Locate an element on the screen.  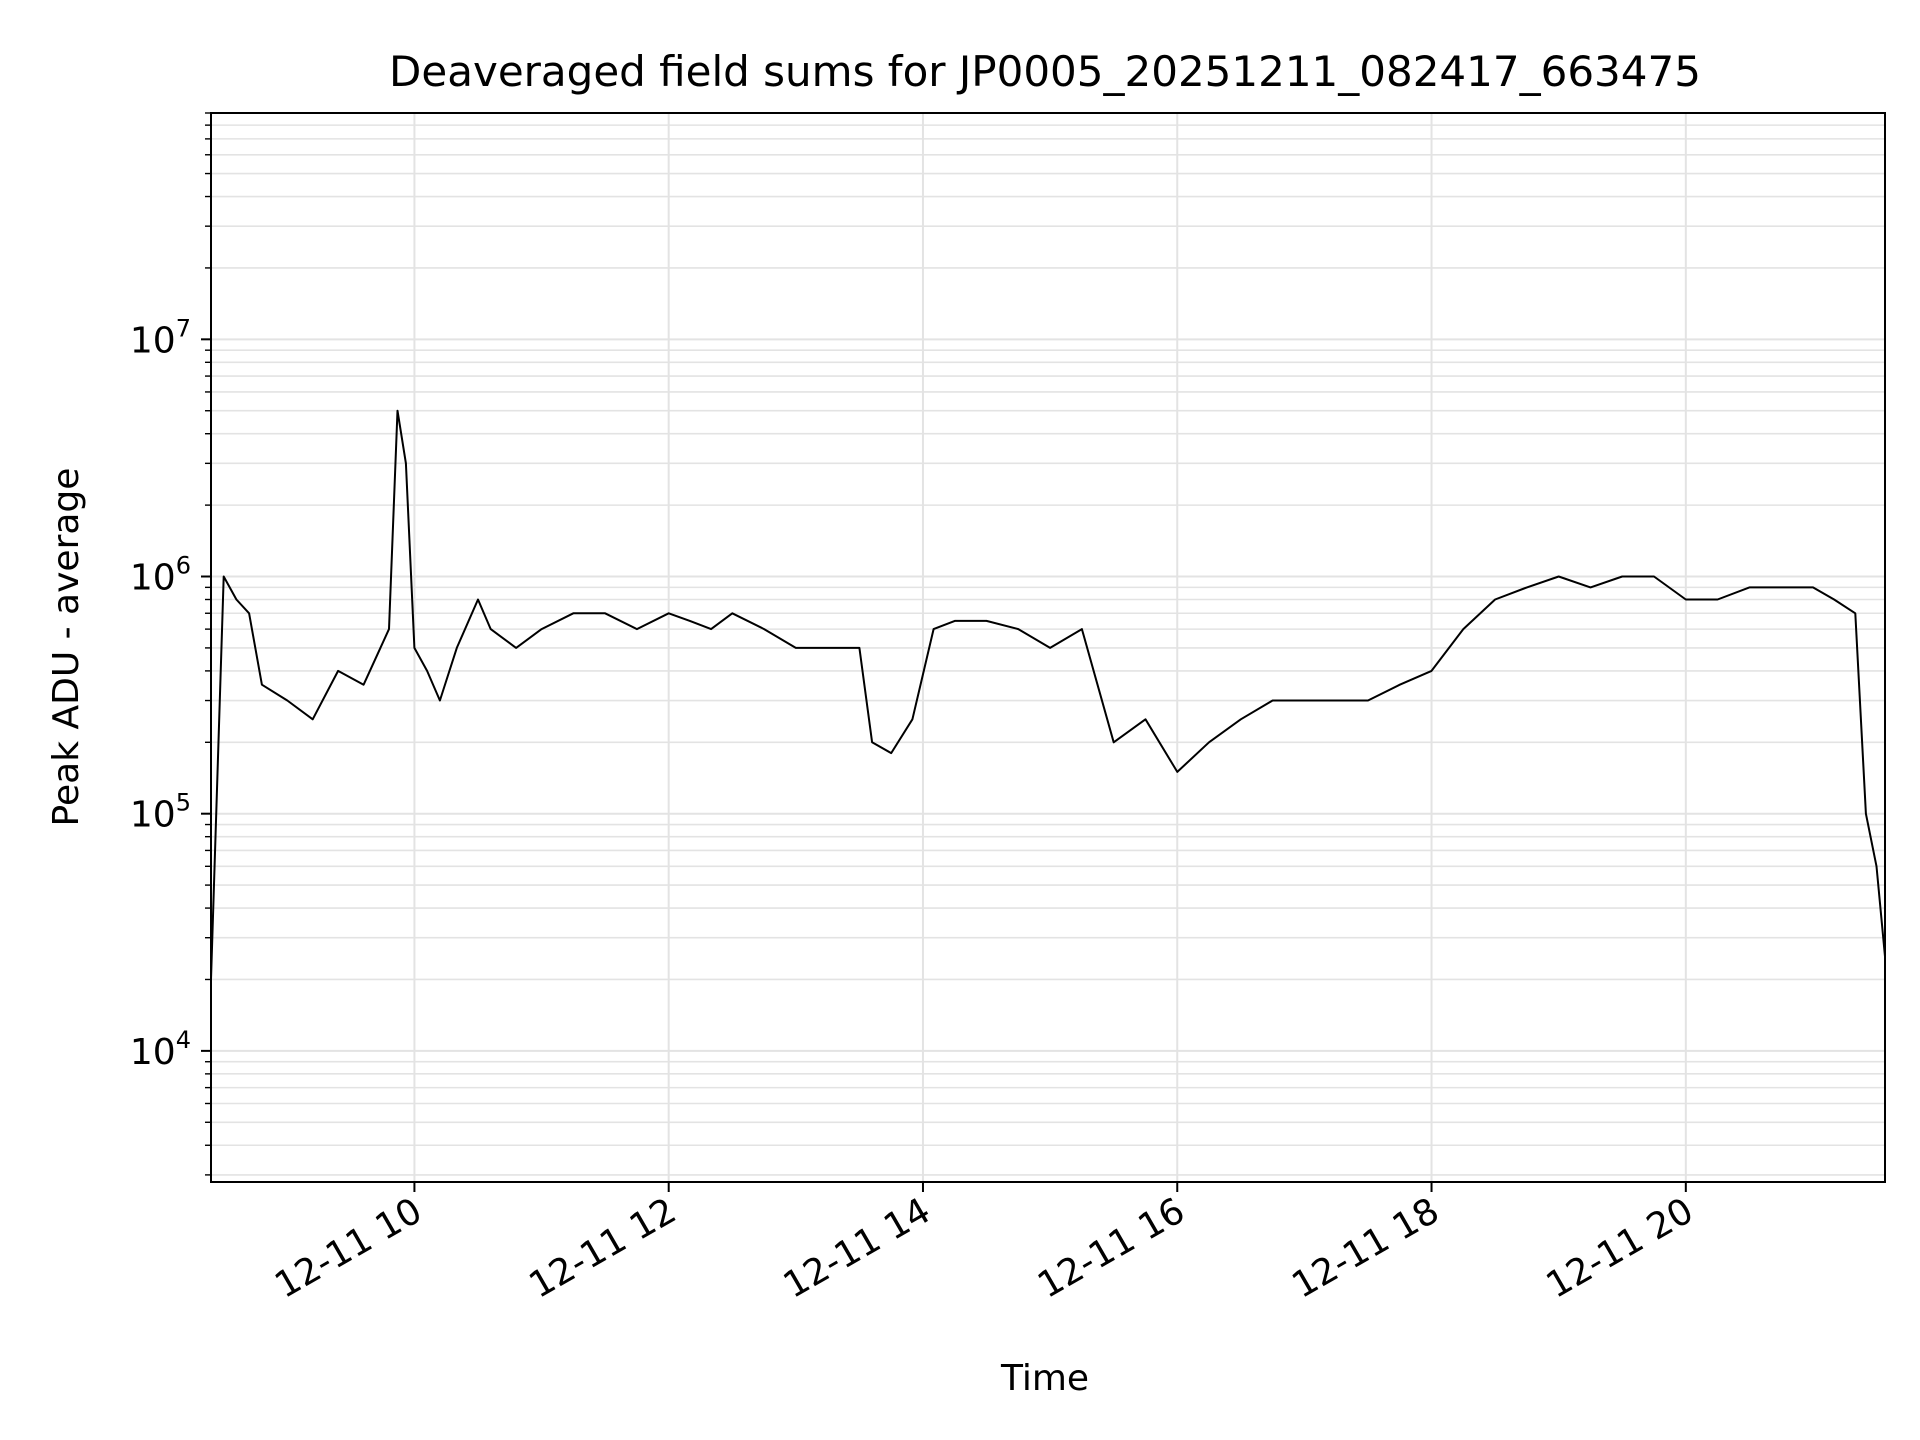
y-tick-label: 10⁶ is located at coordinates (160, 575).